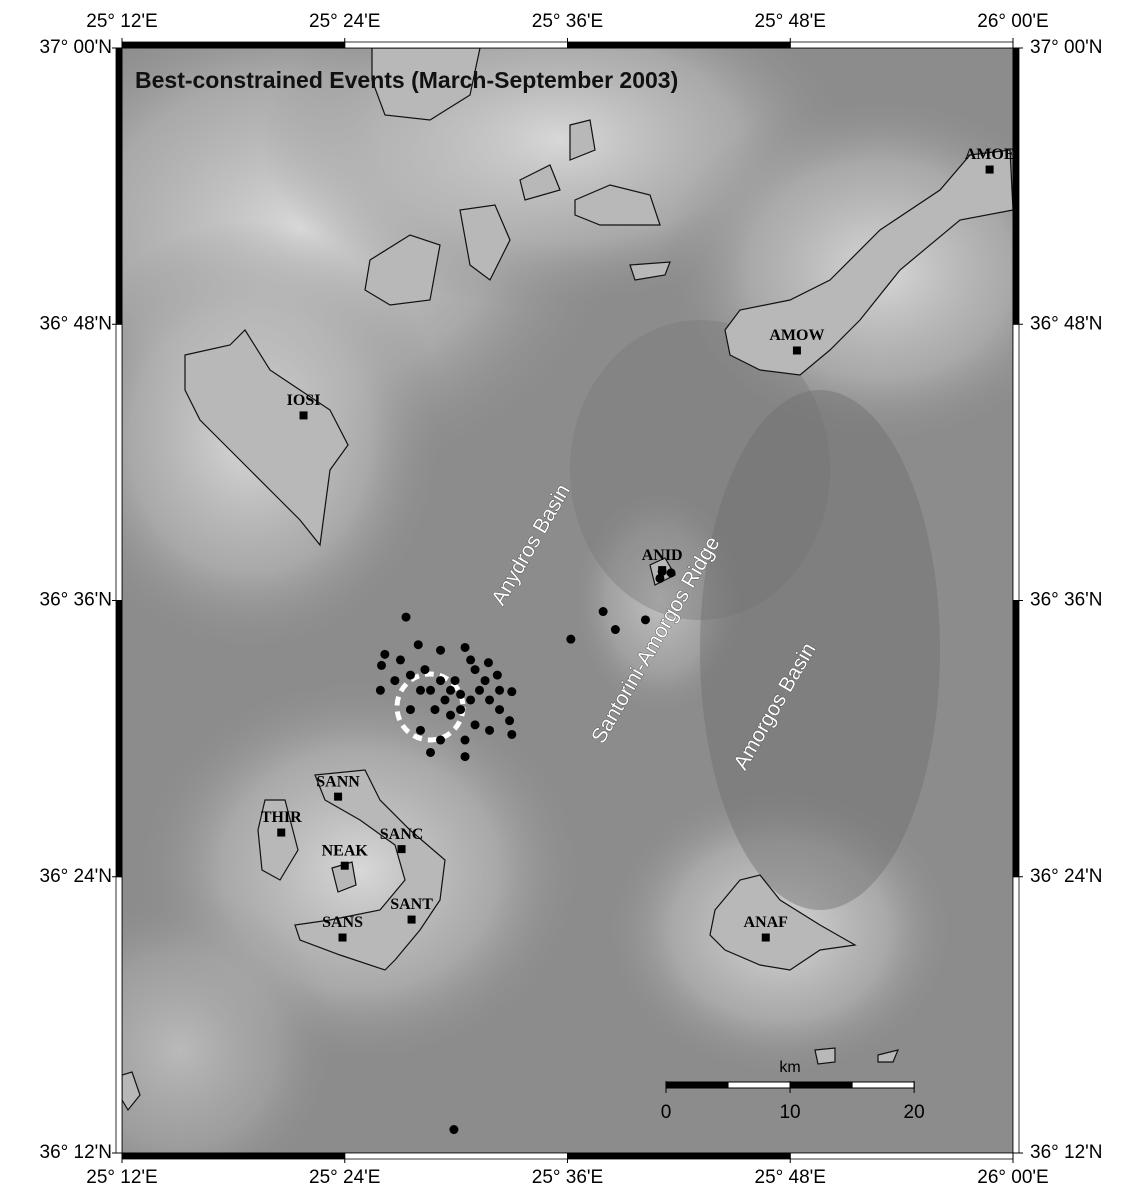  I want to click on station-label: SANT, so click(411, 904).